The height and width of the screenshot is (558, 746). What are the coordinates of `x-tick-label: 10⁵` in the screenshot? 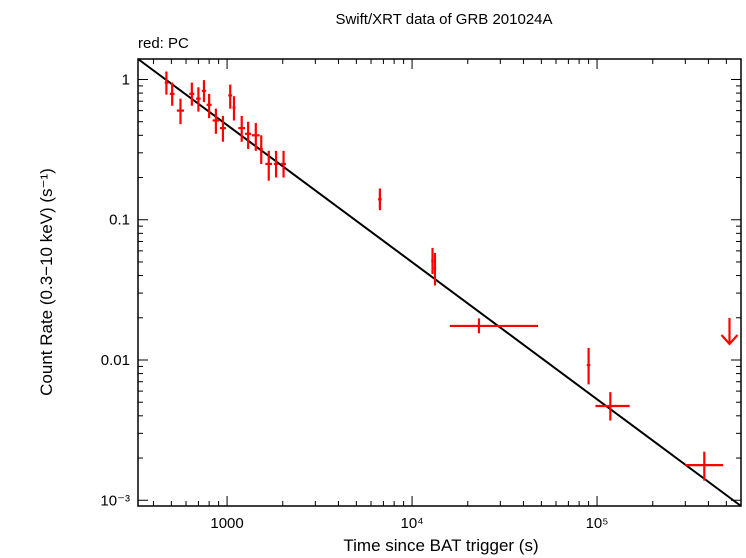 It's located at (597, 523).